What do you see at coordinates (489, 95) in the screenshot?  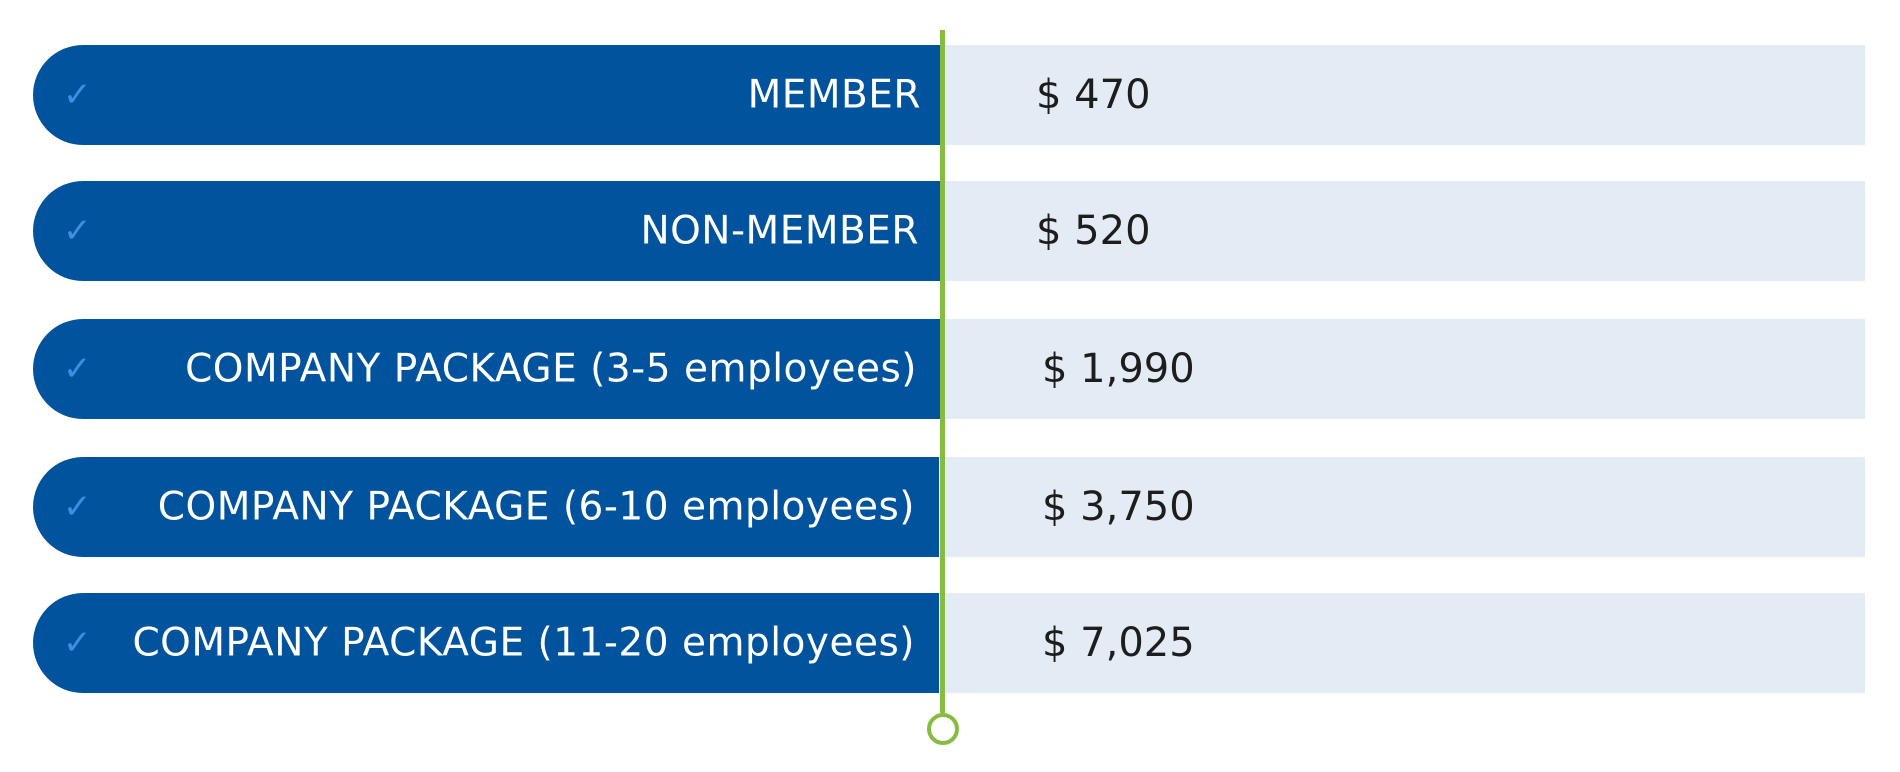 I see `pricing-label-pill: ✓ MEMBER` at bounding box center [489, 95].